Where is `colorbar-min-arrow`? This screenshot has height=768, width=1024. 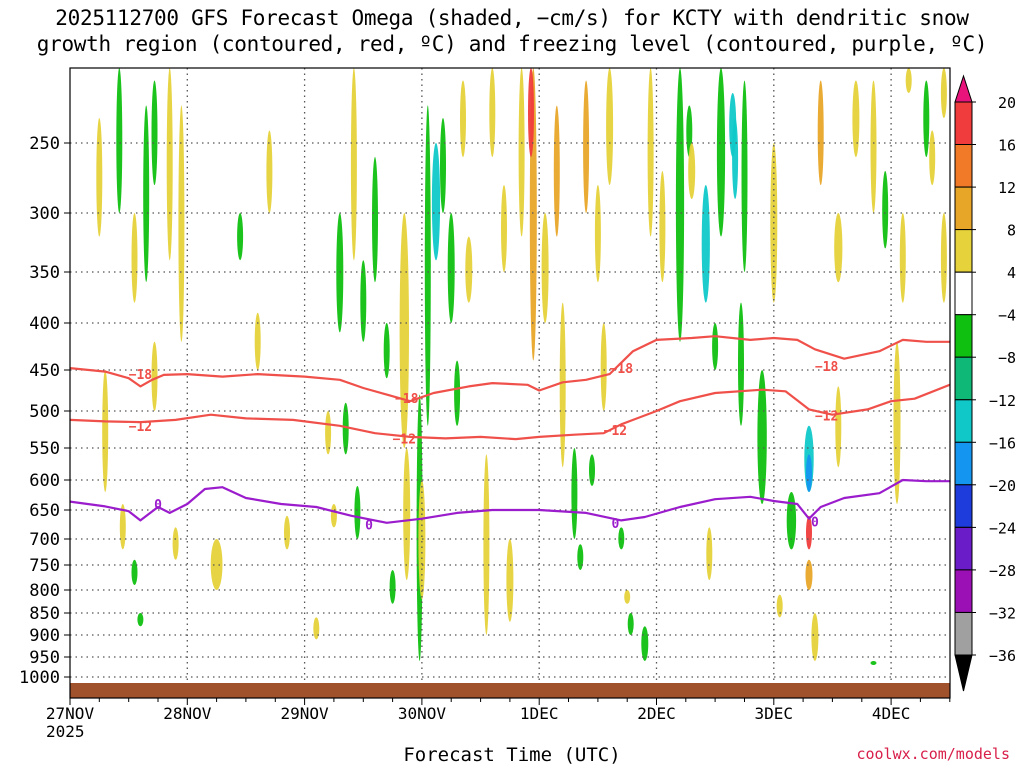 colorbar-min-arrow is located at coordinates (963, 673).